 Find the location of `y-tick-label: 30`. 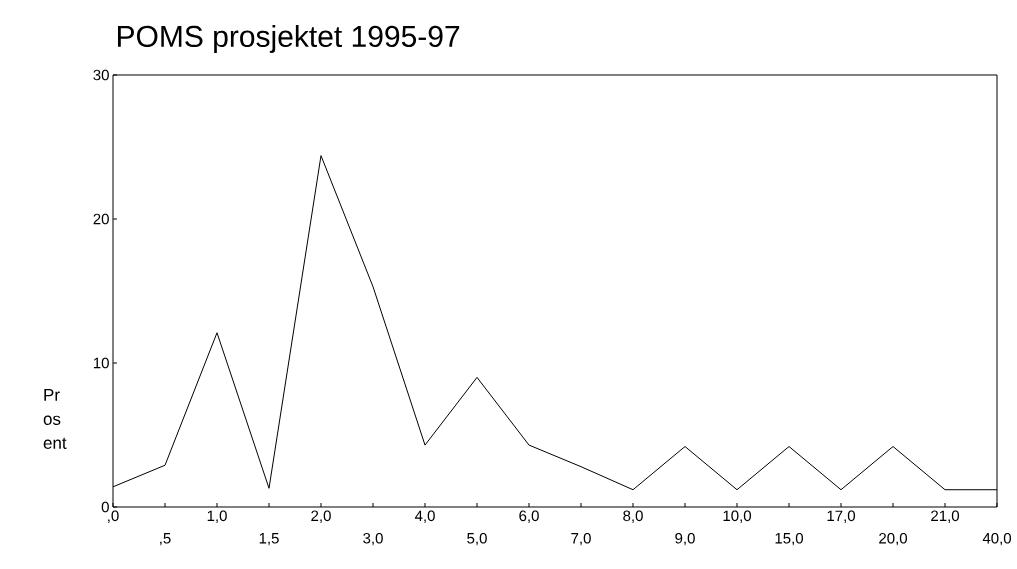

y-tick-label: 30 is located at coordinates (101, 75).